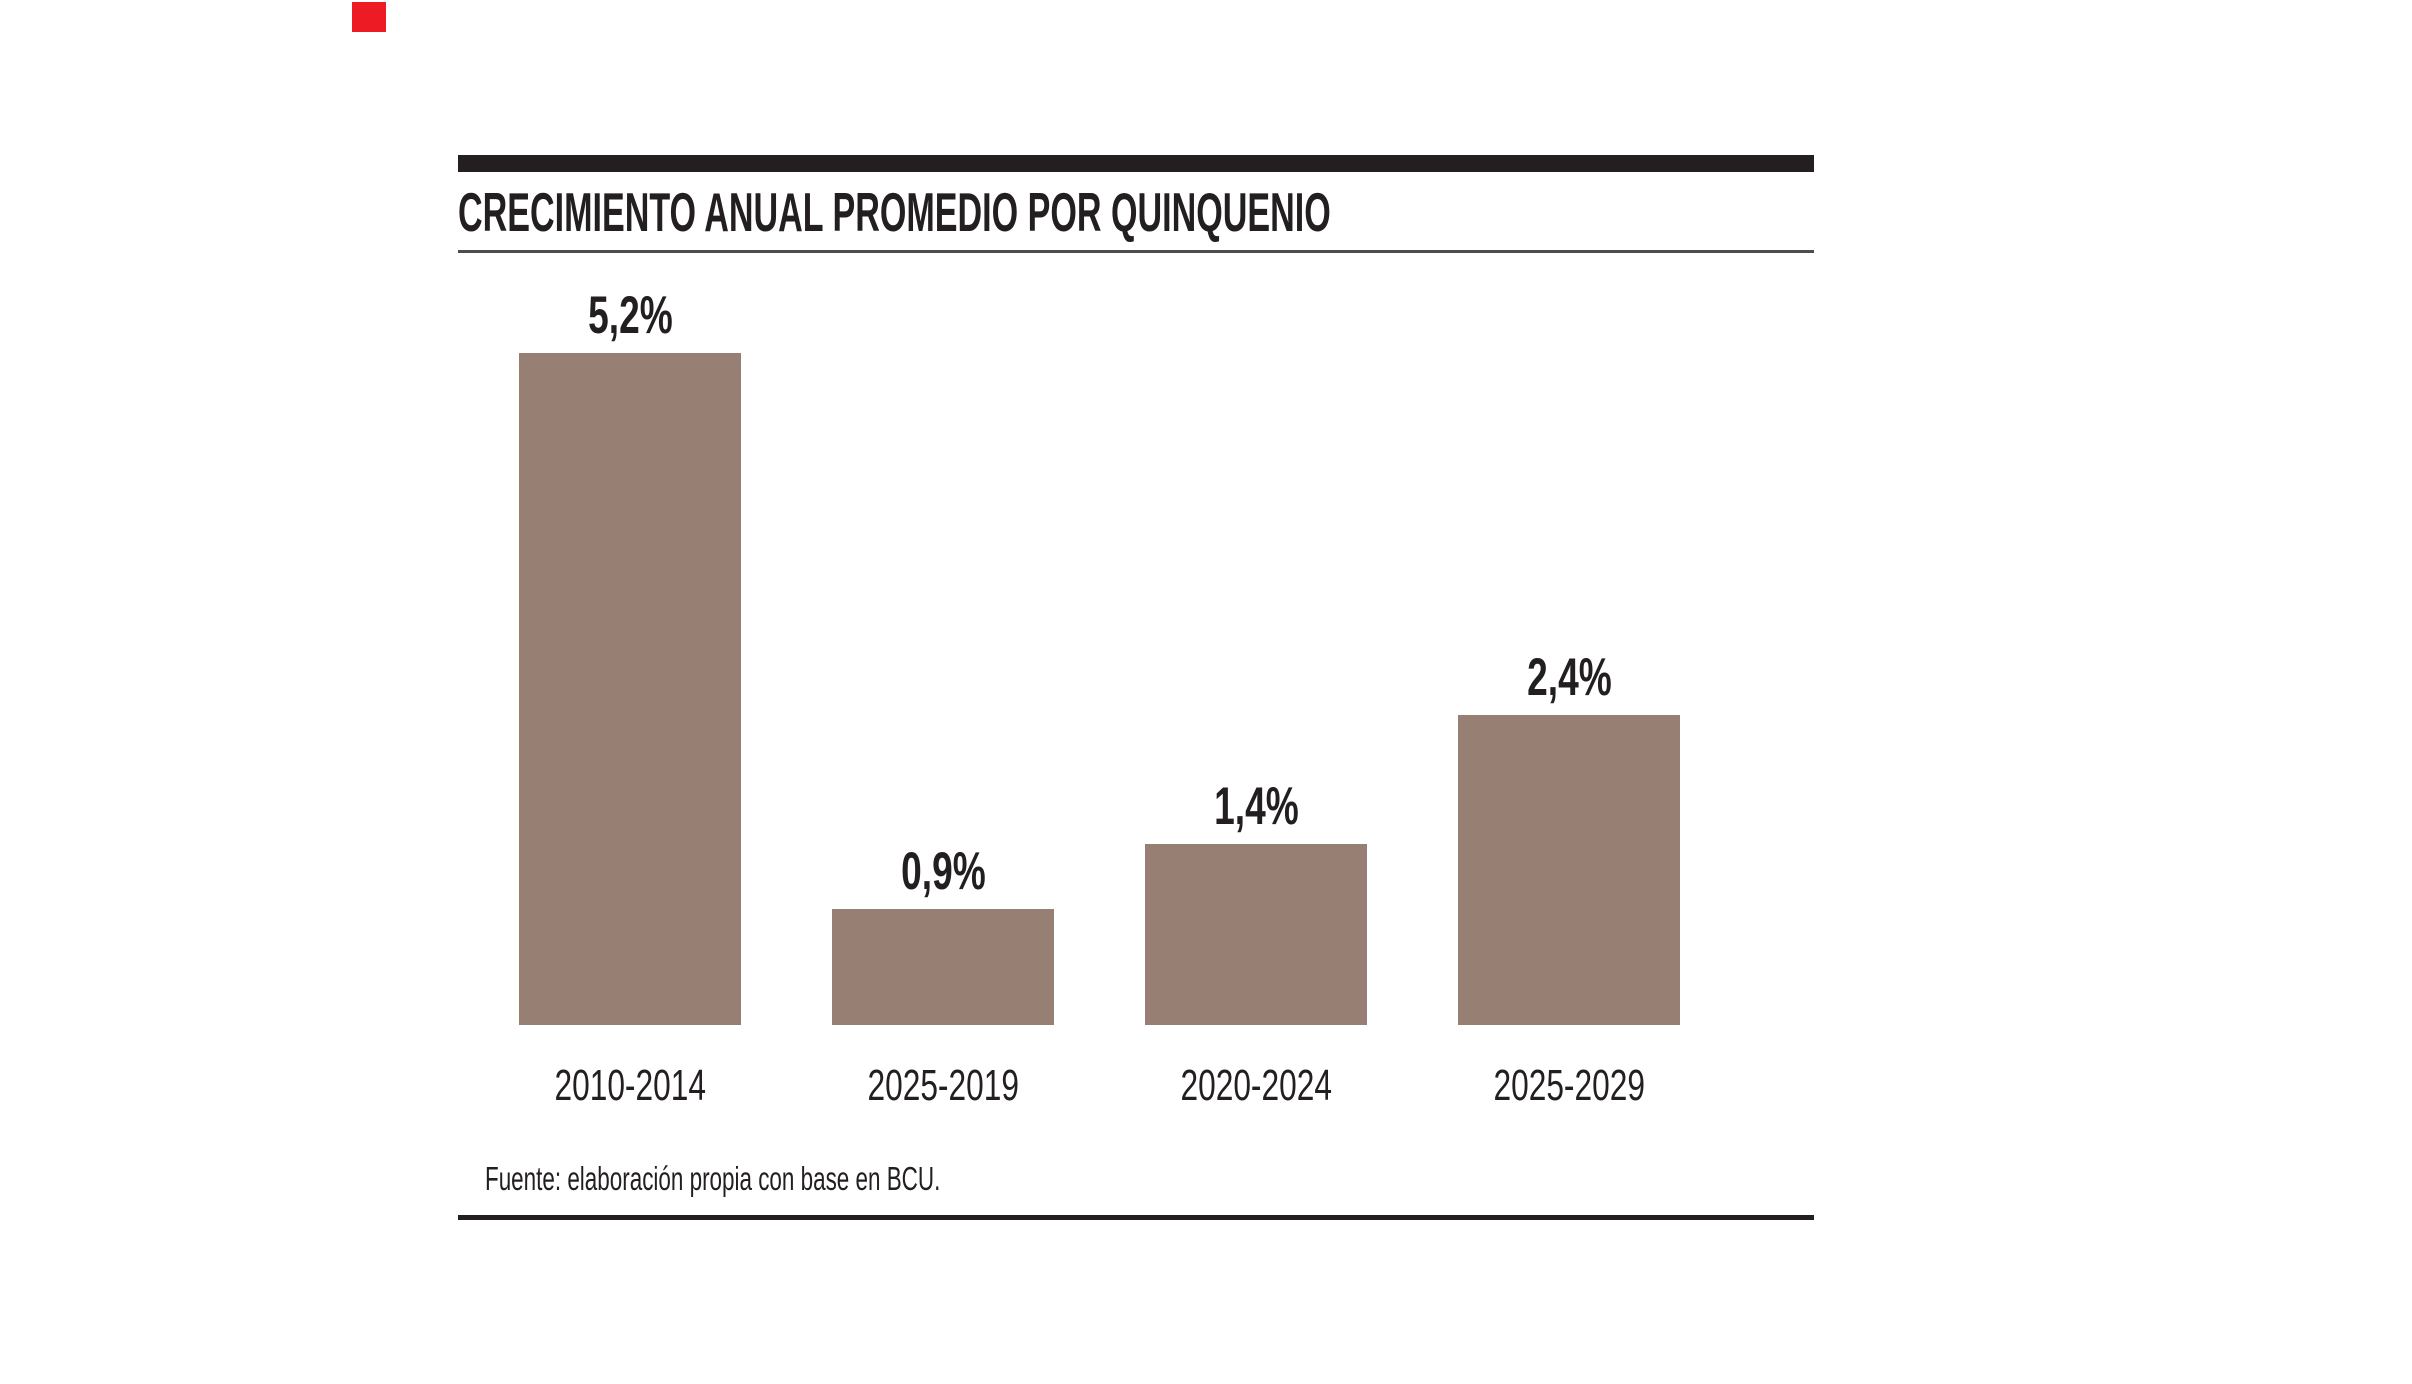 This screenshot has width=2412, height=1384. I want to click on bar-category-label: 2025-2029, so click(1569, 1086).